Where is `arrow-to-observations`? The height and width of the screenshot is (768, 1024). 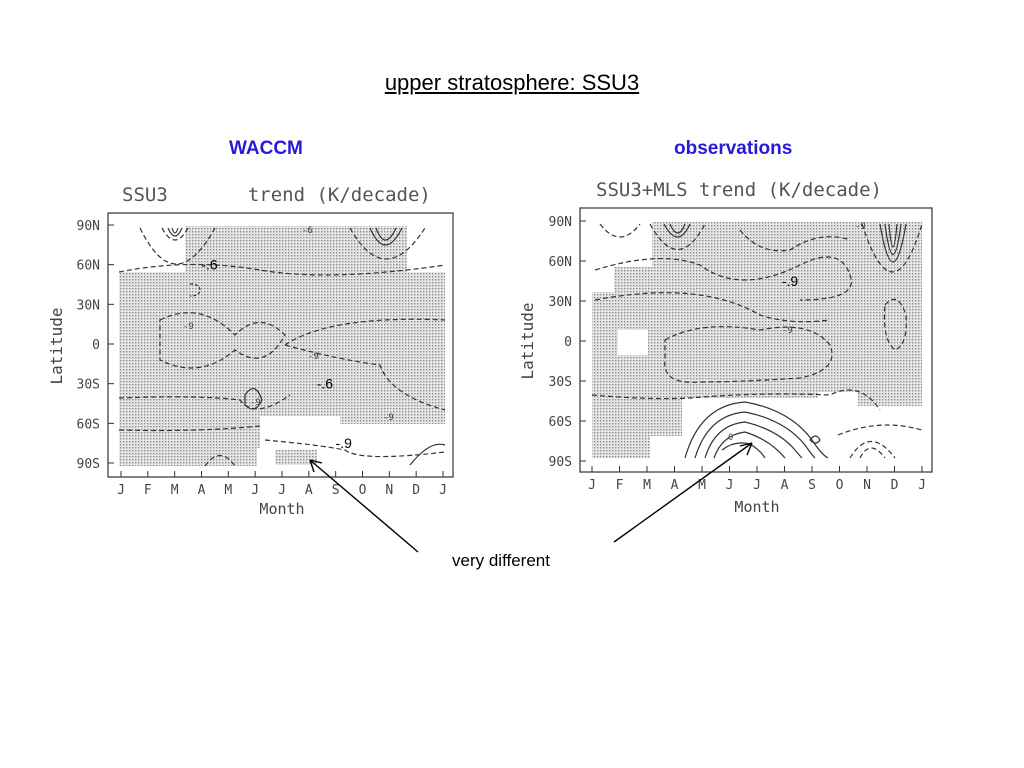
arrow-to-observations is located at coordinates (683, 492).